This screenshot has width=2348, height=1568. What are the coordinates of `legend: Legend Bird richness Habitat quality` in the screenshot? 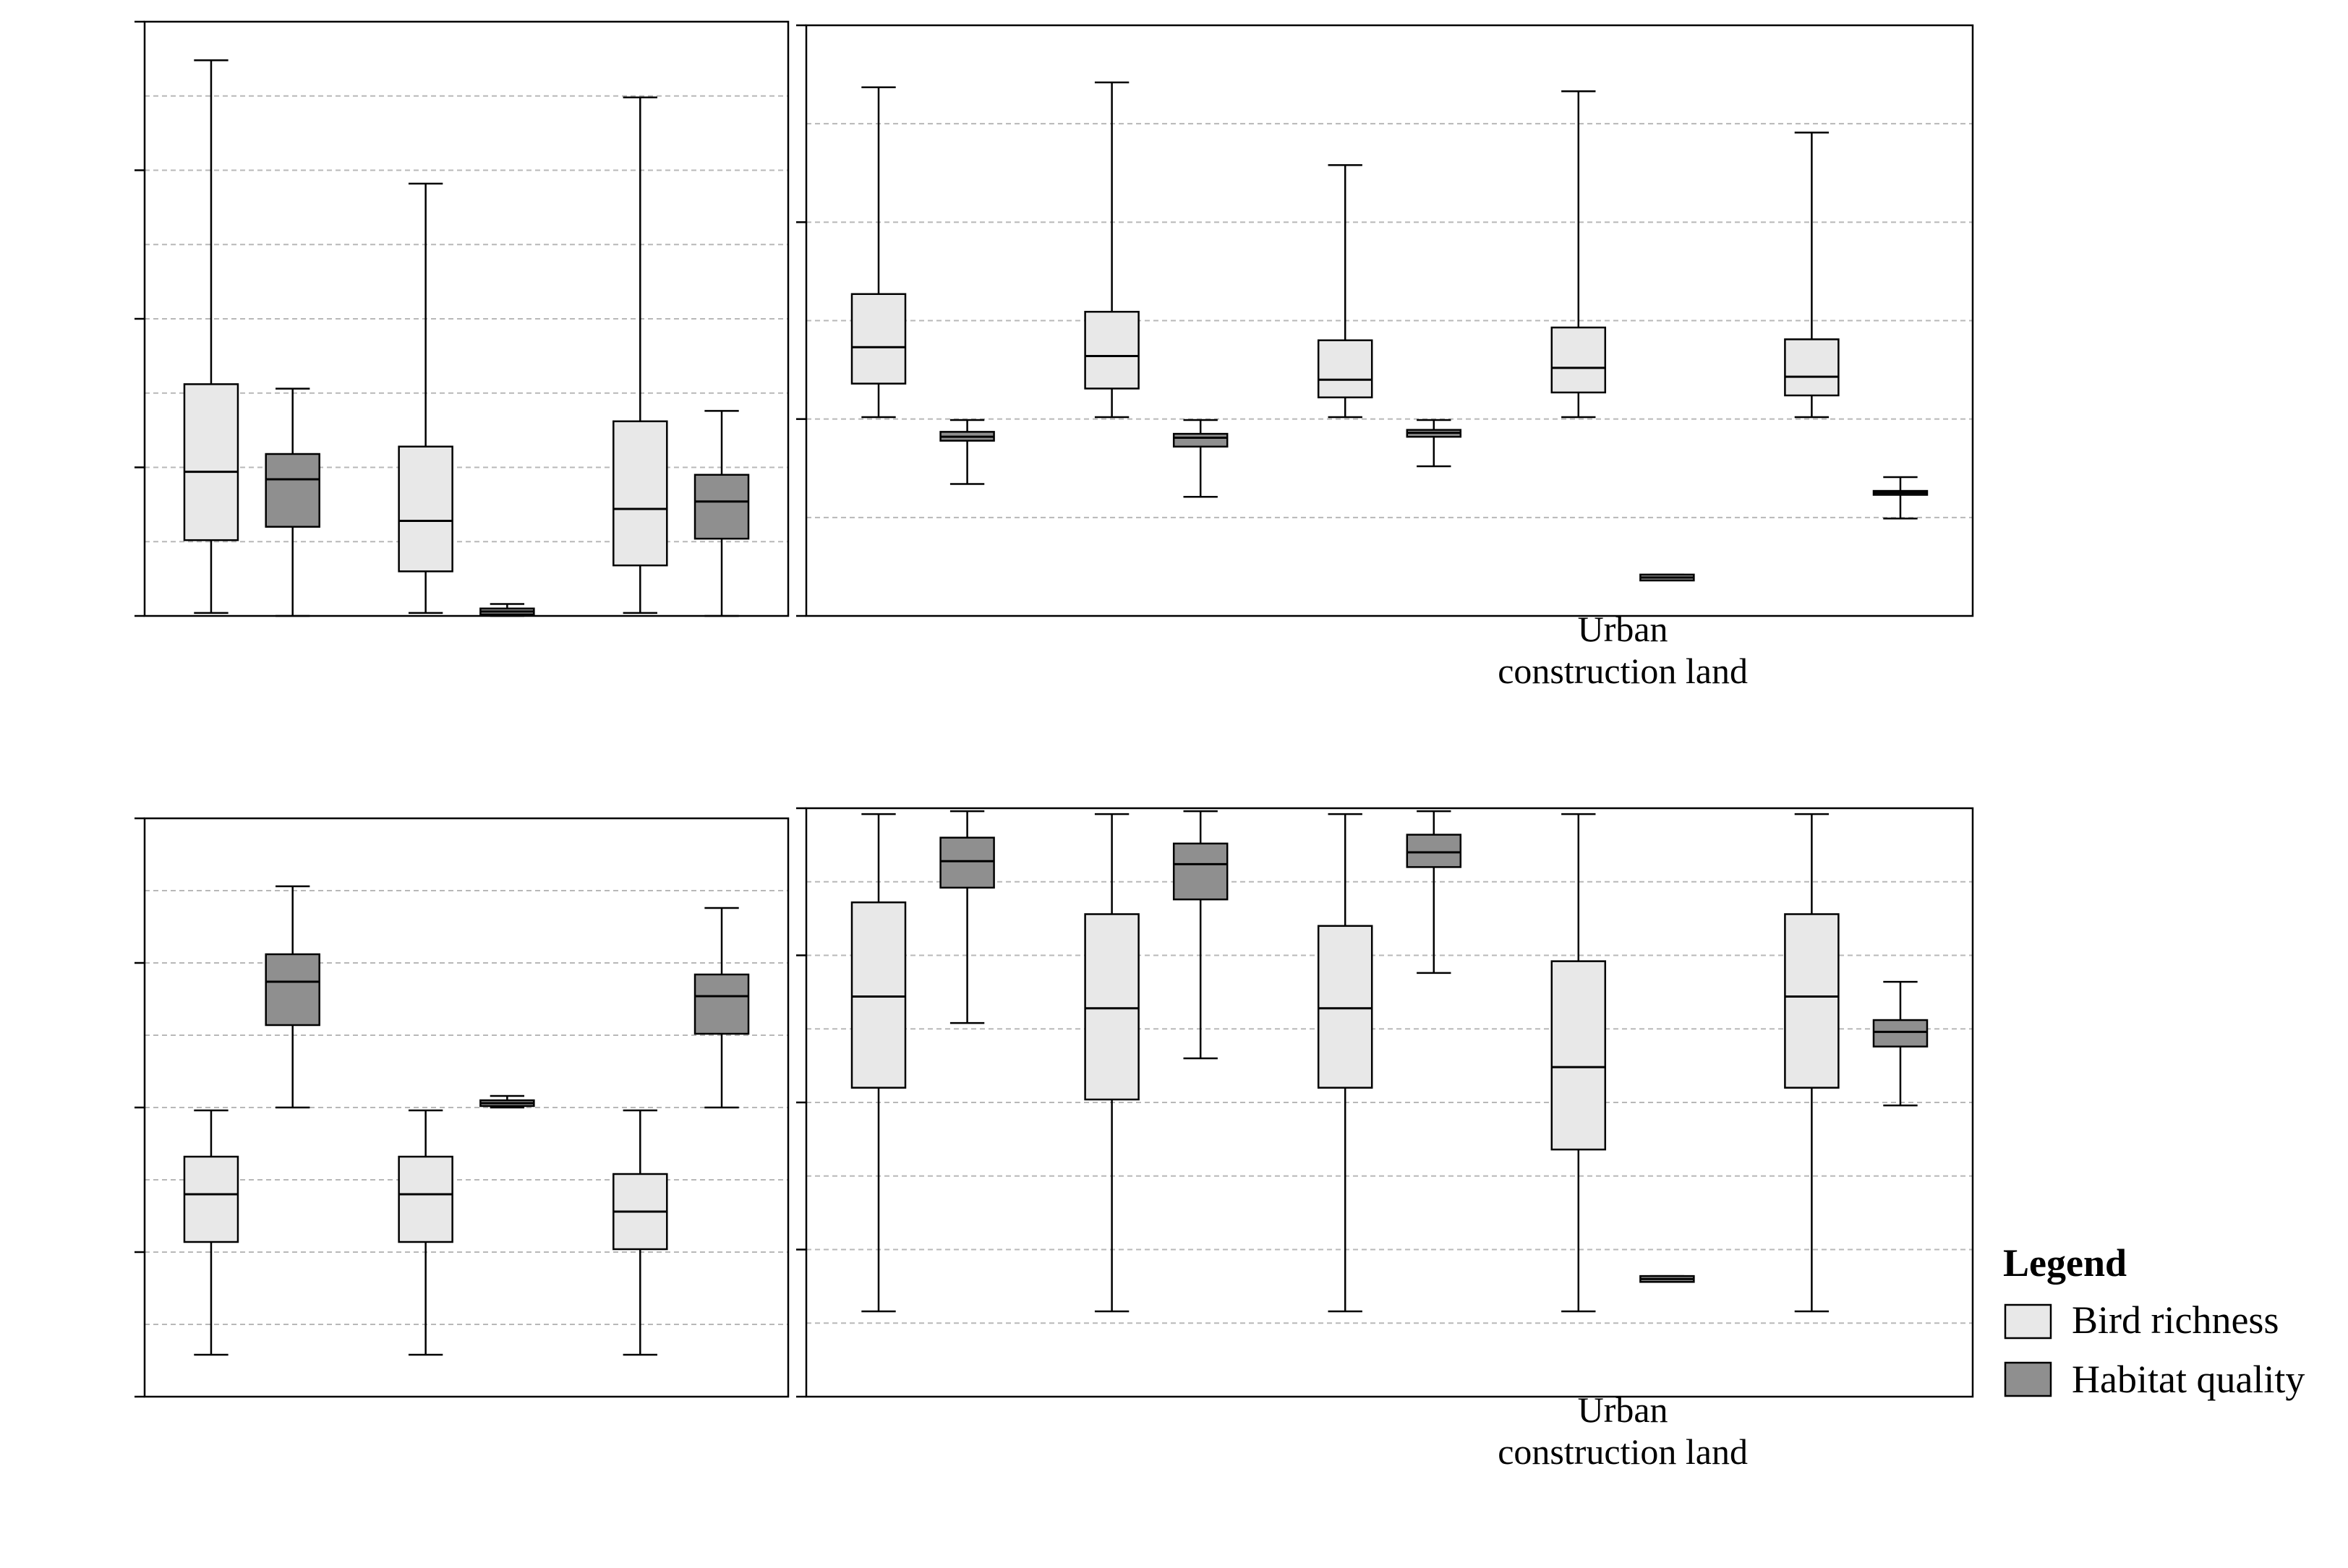 It's located at (2154, 1321).